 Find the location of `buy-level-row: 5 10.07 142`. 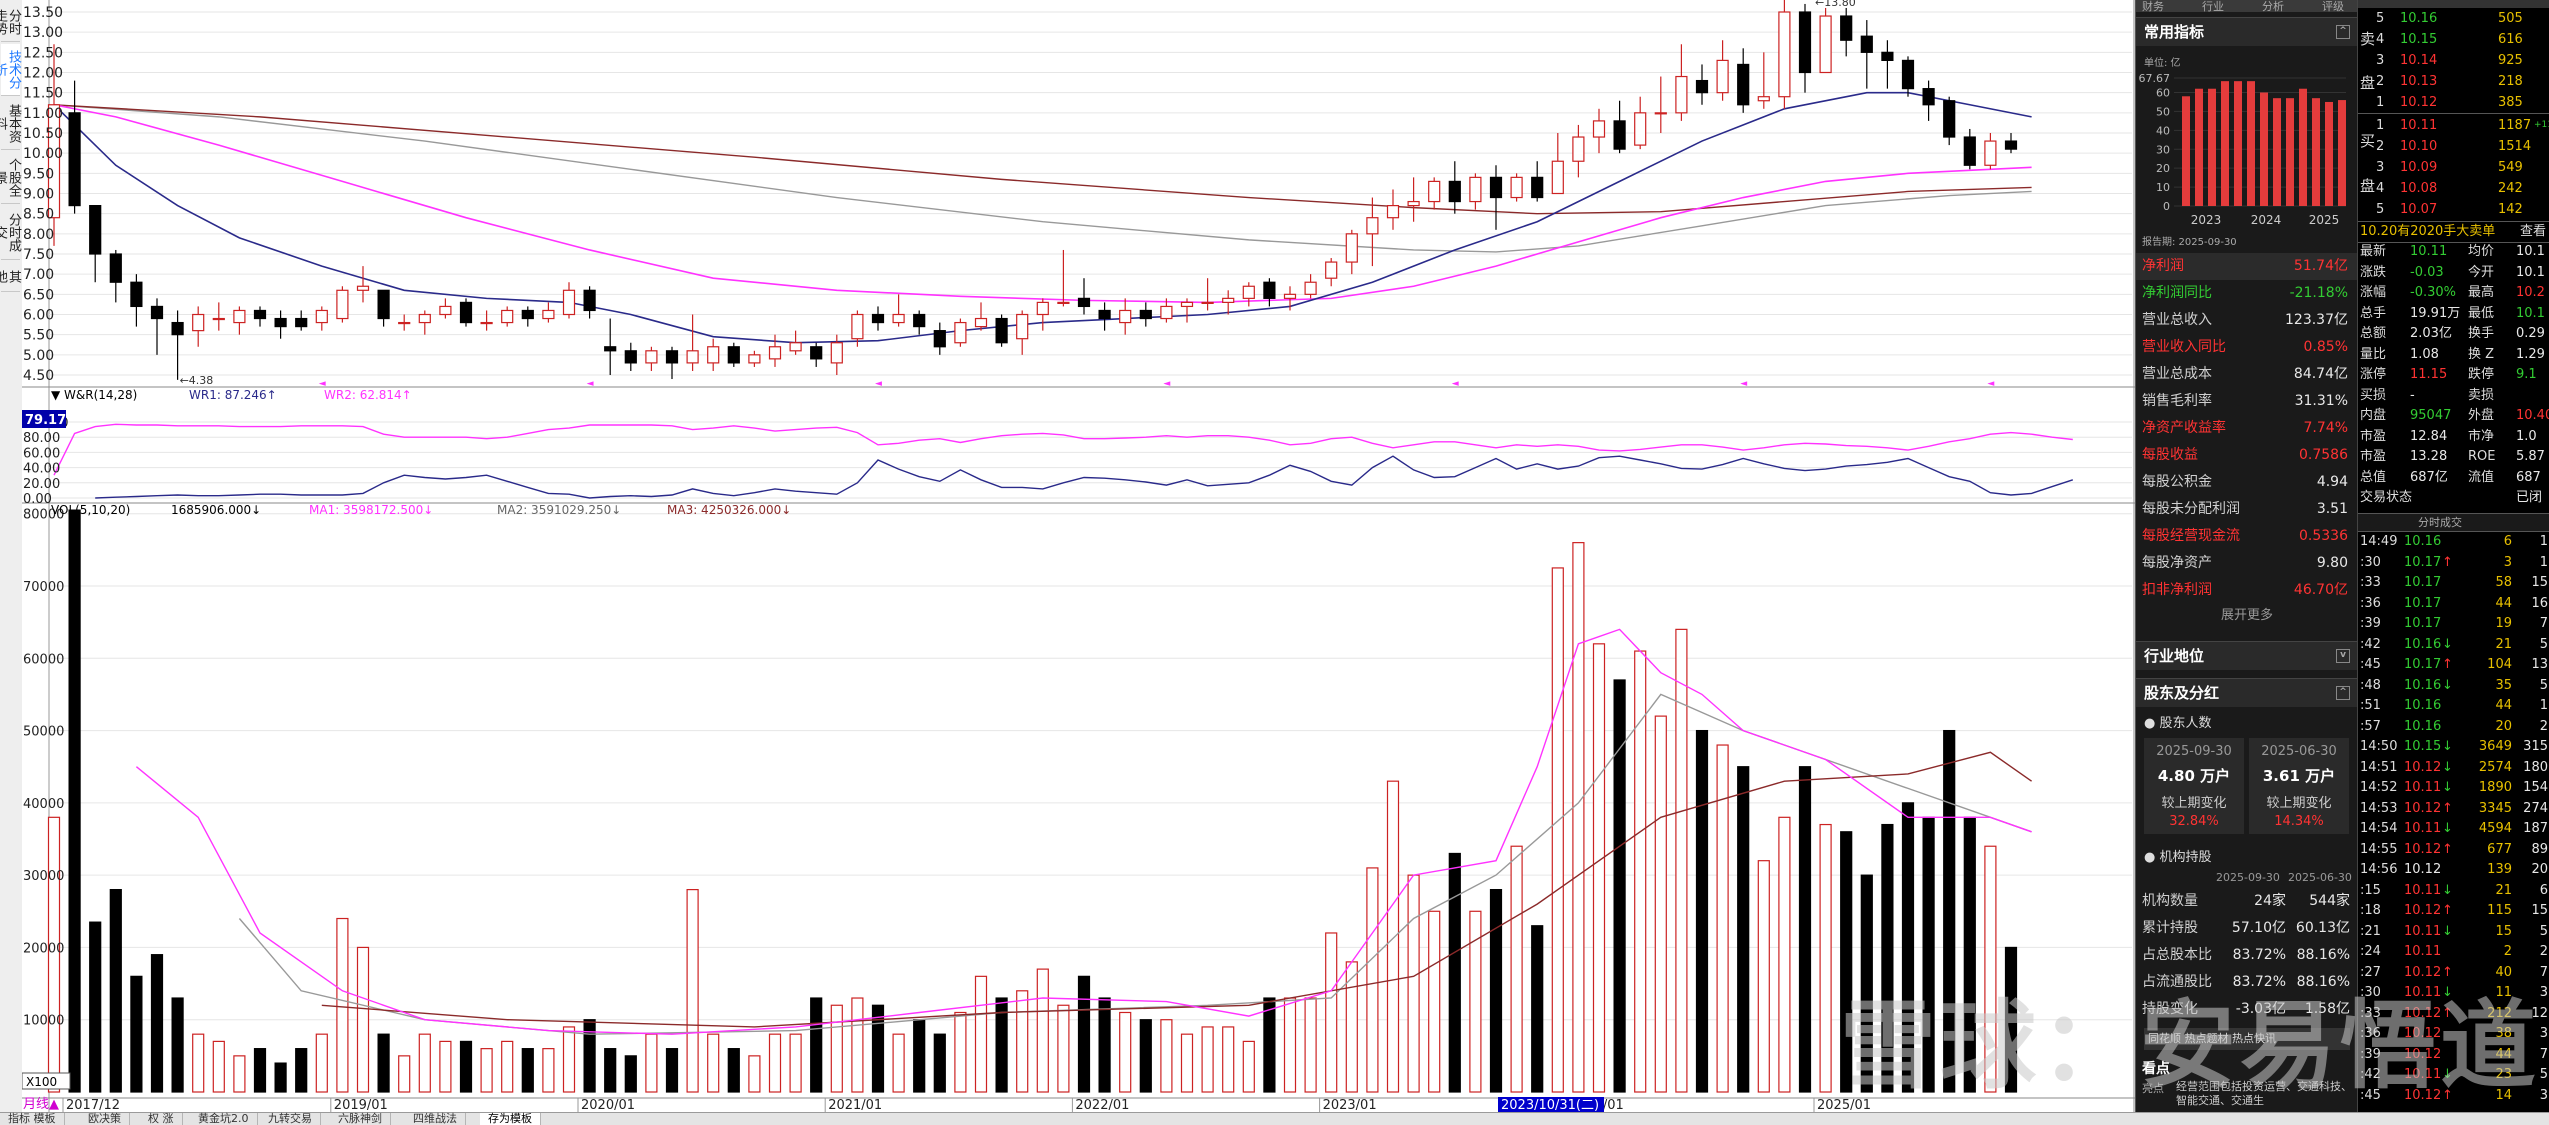

buy-level-row: 5 10.07 142 is located at coordinates (2453, 209).